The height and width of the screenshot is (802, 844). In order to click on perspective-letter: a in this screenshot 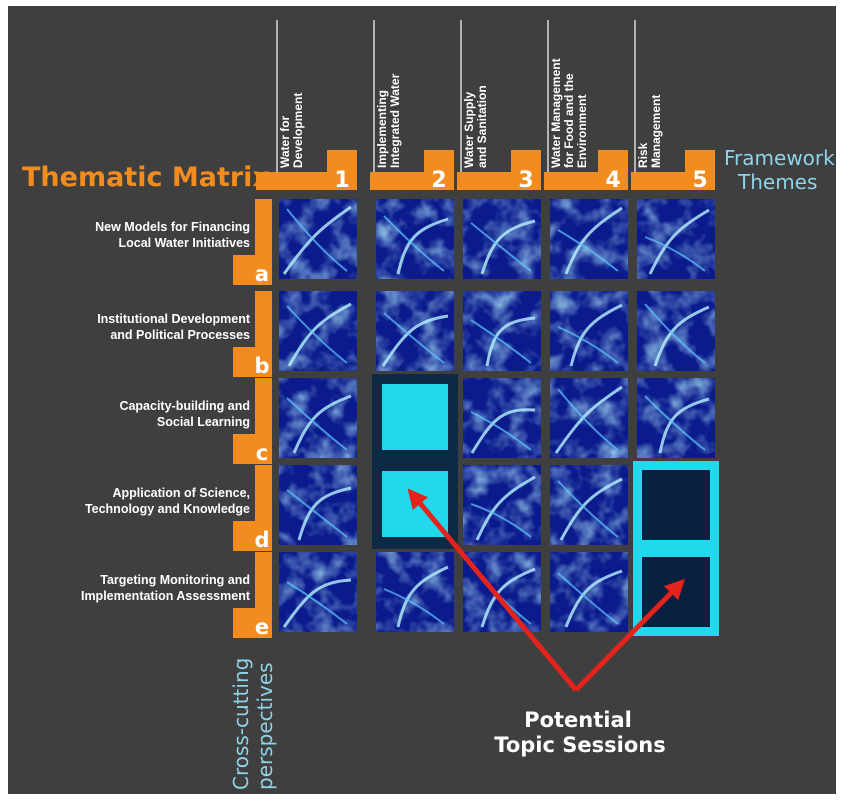, I will do `click(262, 274)`.